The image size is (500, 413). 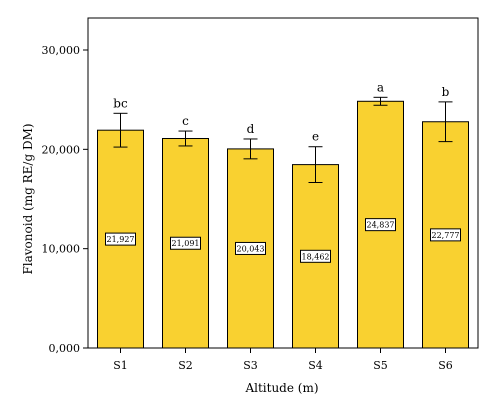 I want to click on value-label-text: 21,927, so click(x=121, y=239).